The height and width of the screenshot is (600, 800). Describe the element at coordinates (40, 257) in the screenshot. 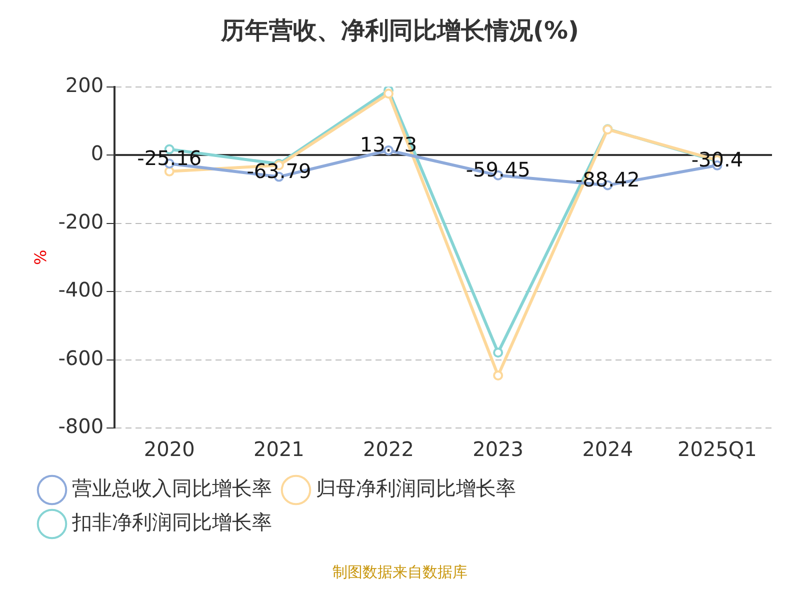

I see `y-axis-title: %` at that location.